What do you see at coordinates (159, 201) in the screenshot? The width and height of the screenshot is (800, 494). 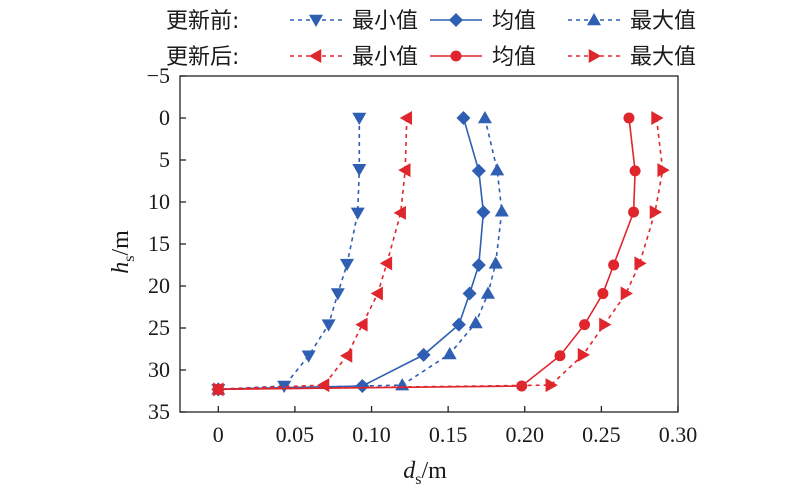 I see `y-tick-label: 10` at bounding box center [159, 201].